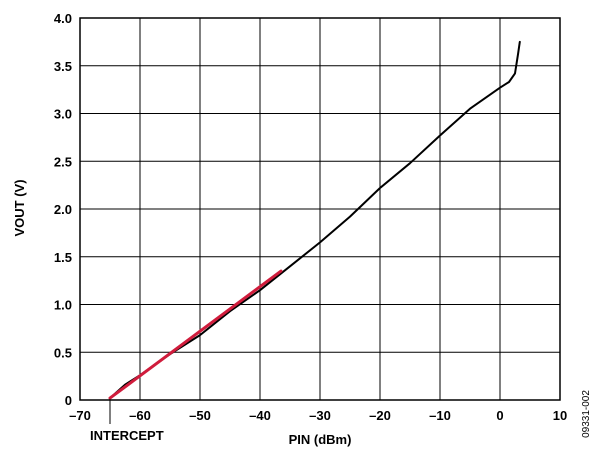  Describe the element at coordinates (499, 415) in the screenshot. I see `x-tick-label: 0` at that location.